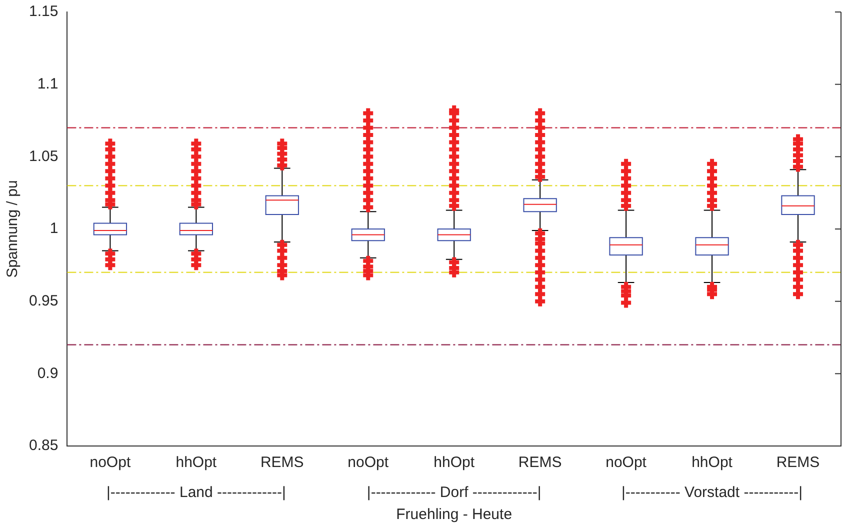 The image size is (850, 528). What do you see at coordinates (712, 493) in the screenshot?
I see `text: |----------- Vorstadt -----------|` at bounding box center [712, 493].